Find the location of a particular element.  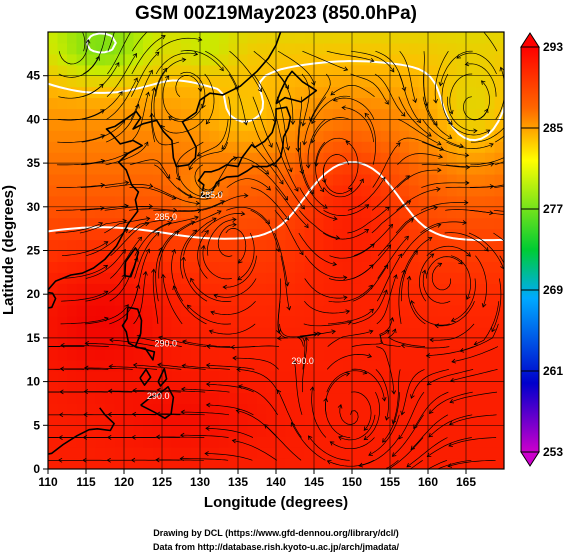

x-tick-label: 145 is located at coordinates (314, 482).